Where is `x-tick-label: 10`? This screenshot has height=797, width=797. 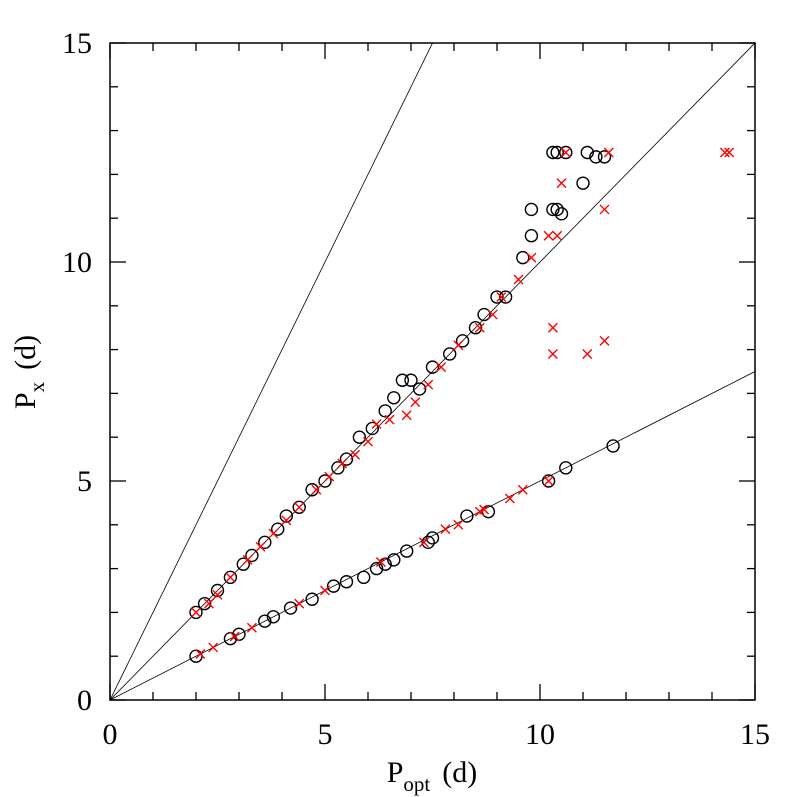 x-tick-label: 10 is located at coordinates (540, 734).